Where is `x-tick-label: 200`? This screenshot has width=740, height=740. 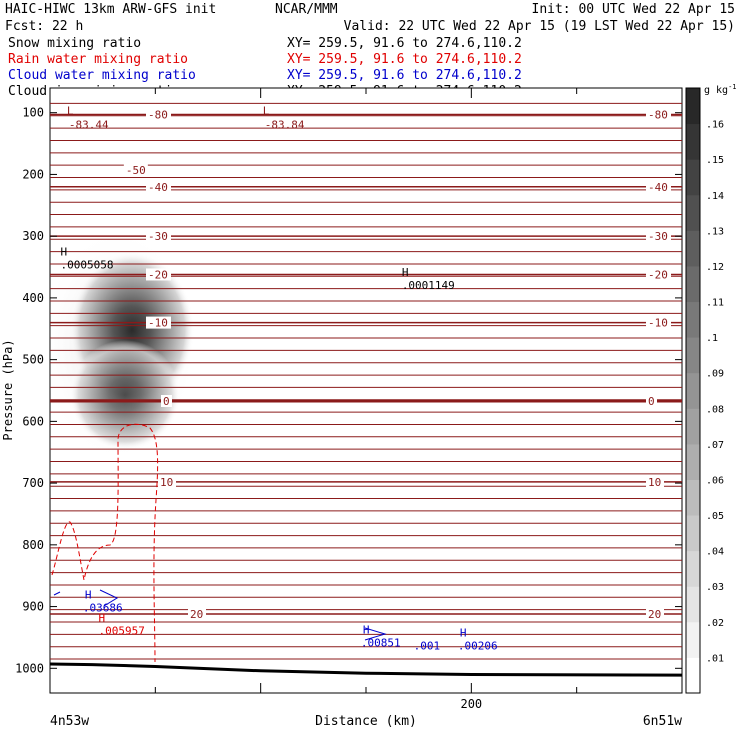
x-tick-label: 200 is located at coordinates (471, 704).